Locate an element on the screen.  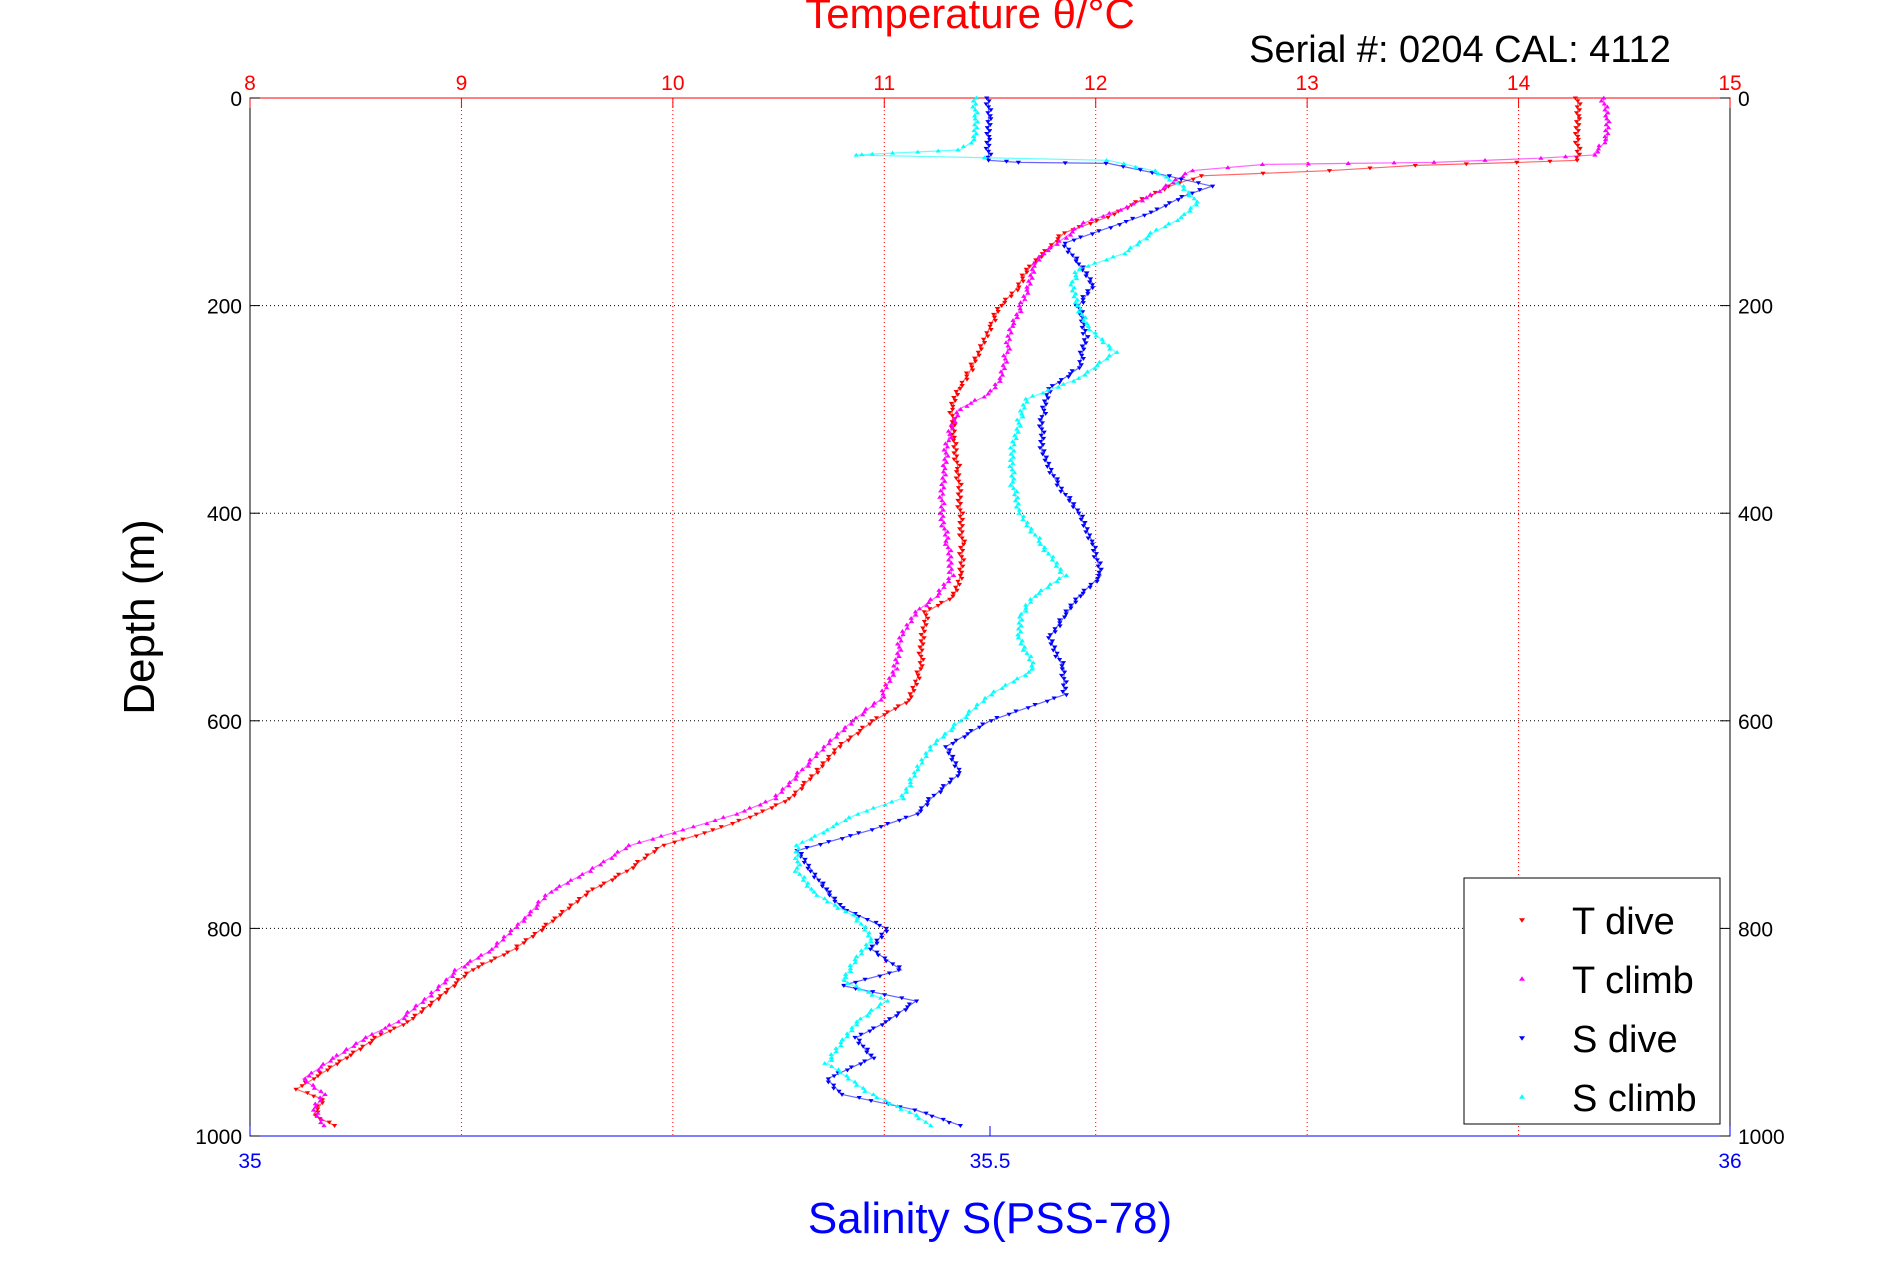
bottom-tick-label: 35 is located at coordinates (249, 1161).